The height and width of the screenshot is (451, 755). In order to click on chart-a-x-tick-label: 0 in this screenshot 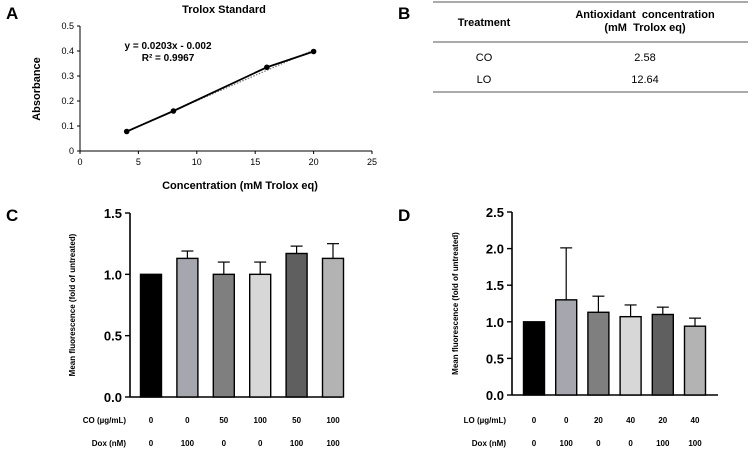, I will do `click(79, 162)`.